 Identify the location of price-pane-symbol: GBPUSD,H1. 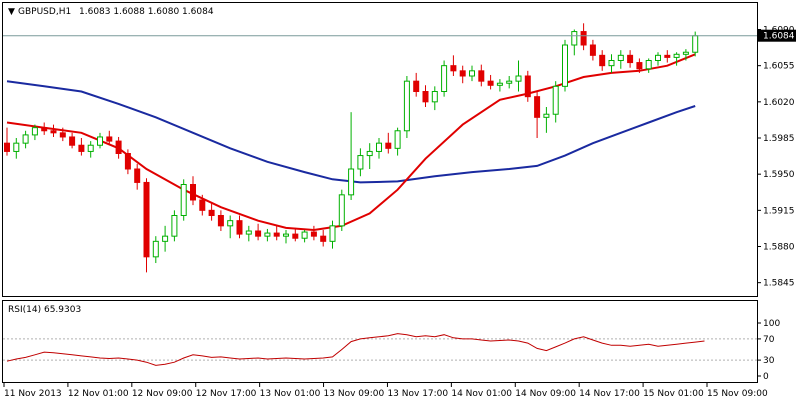
(44, 12).